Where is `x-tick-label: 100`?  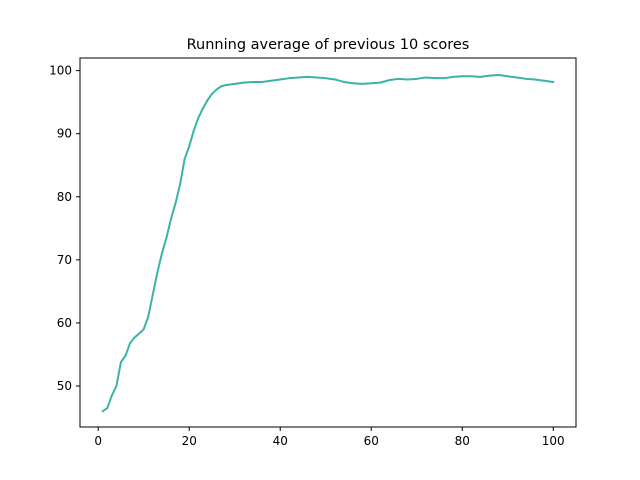
x-tick-label: 100 is located at coordinates (553, 441).